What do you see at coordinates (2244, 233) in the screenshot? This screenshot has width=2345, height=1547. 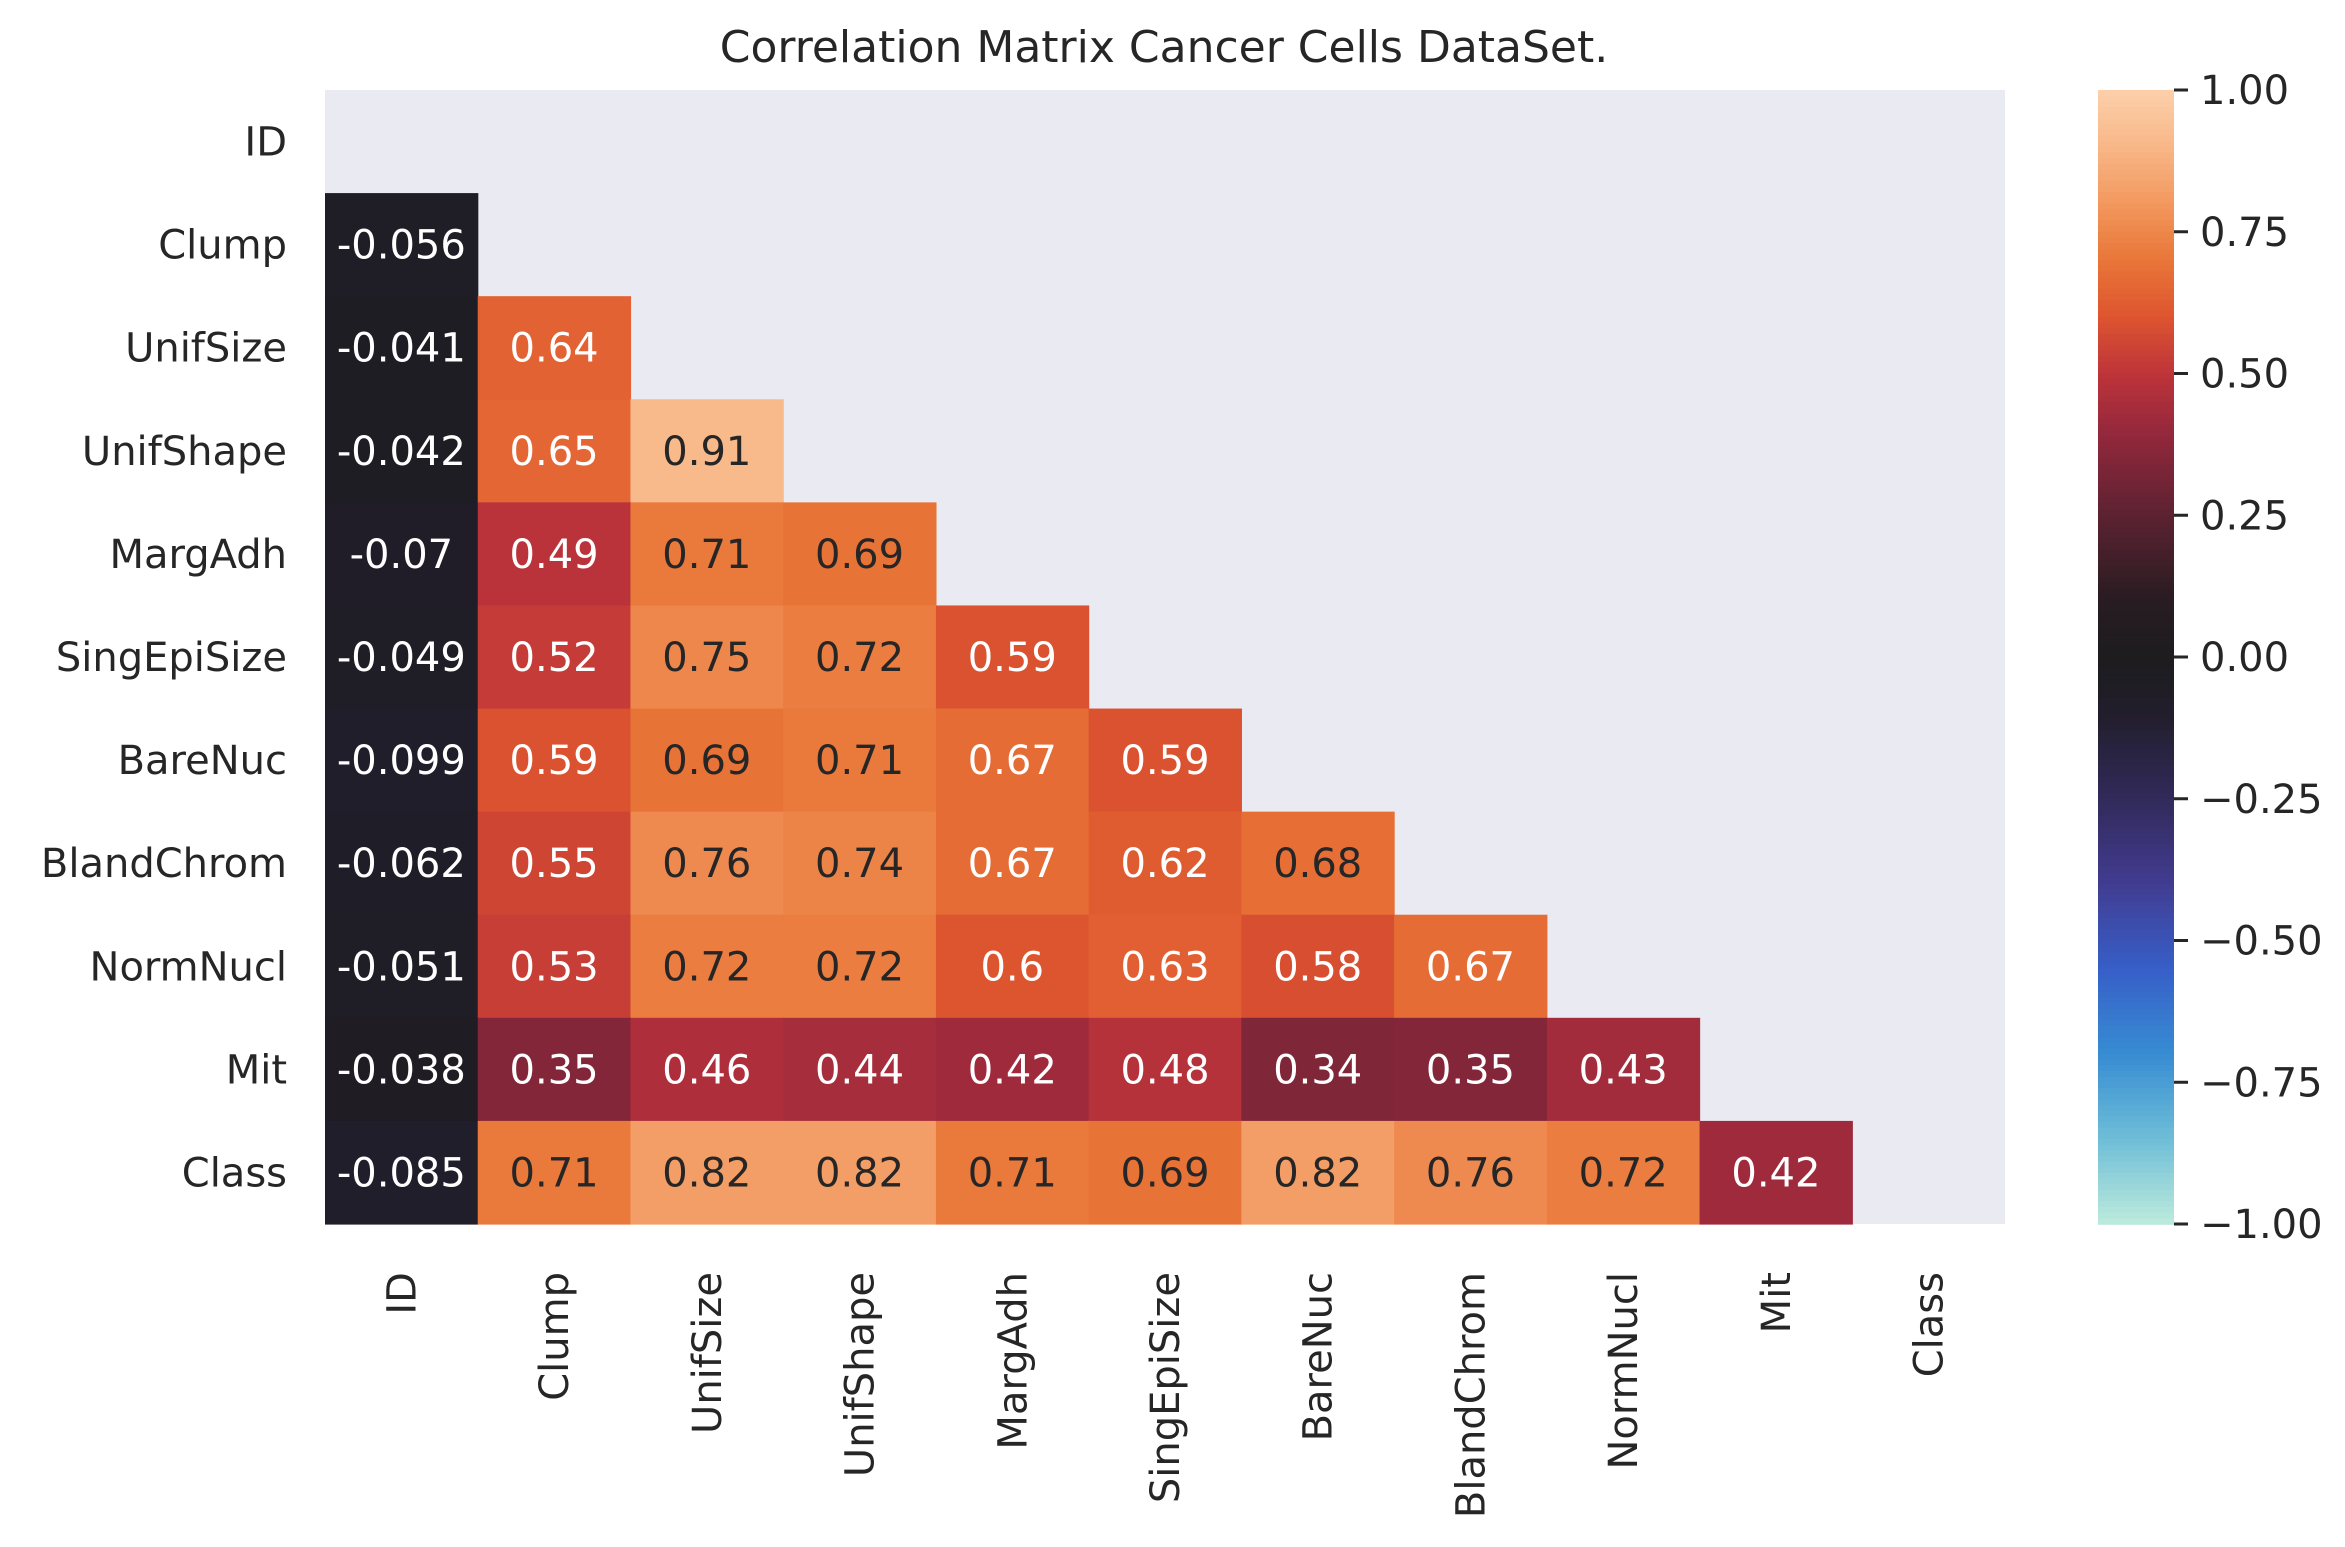 I see `colorbar-tick-label: 0.75` at bounding box center [2244, 233].